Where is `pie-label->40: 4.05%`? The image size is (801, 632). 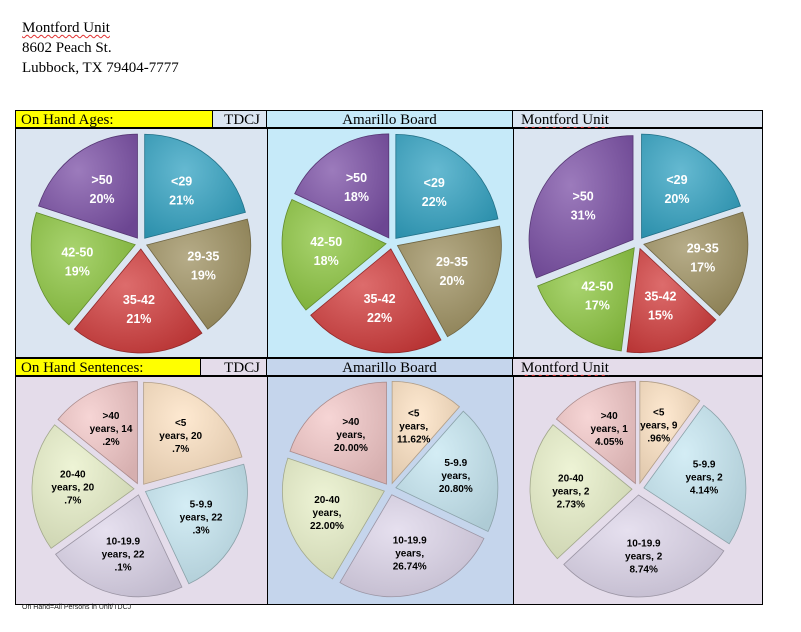
pie-label->40: 4.05% is located at coordinates (609, 442).